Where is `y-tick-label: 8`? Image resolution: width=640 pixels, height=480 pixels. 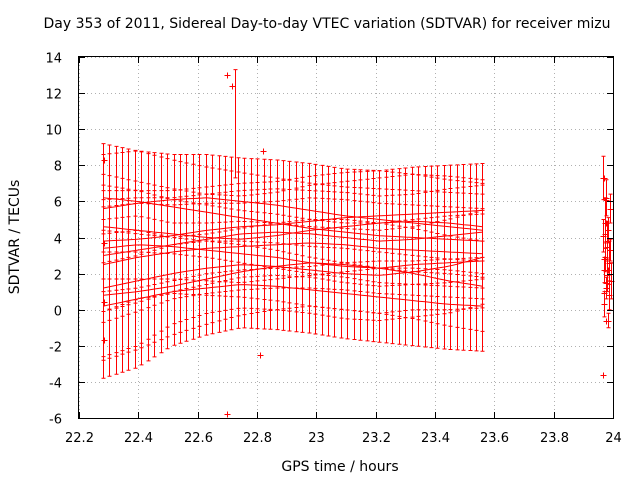
y-tick-label: 8 is located at coordinates (58, 167).